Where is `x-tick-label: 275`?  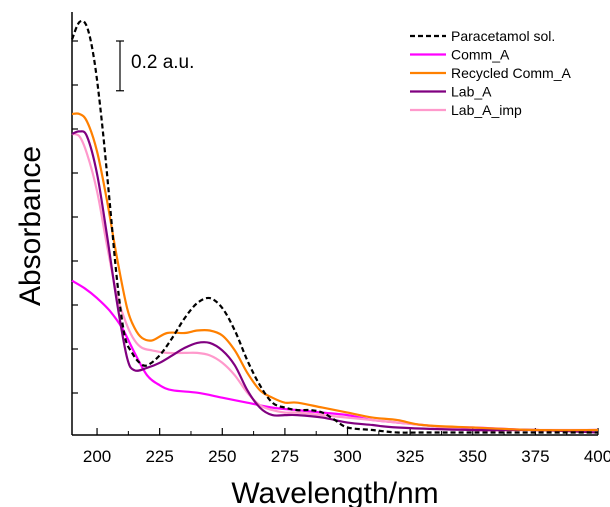 x-tick-label: 275 is located at coordinates (285, 456).